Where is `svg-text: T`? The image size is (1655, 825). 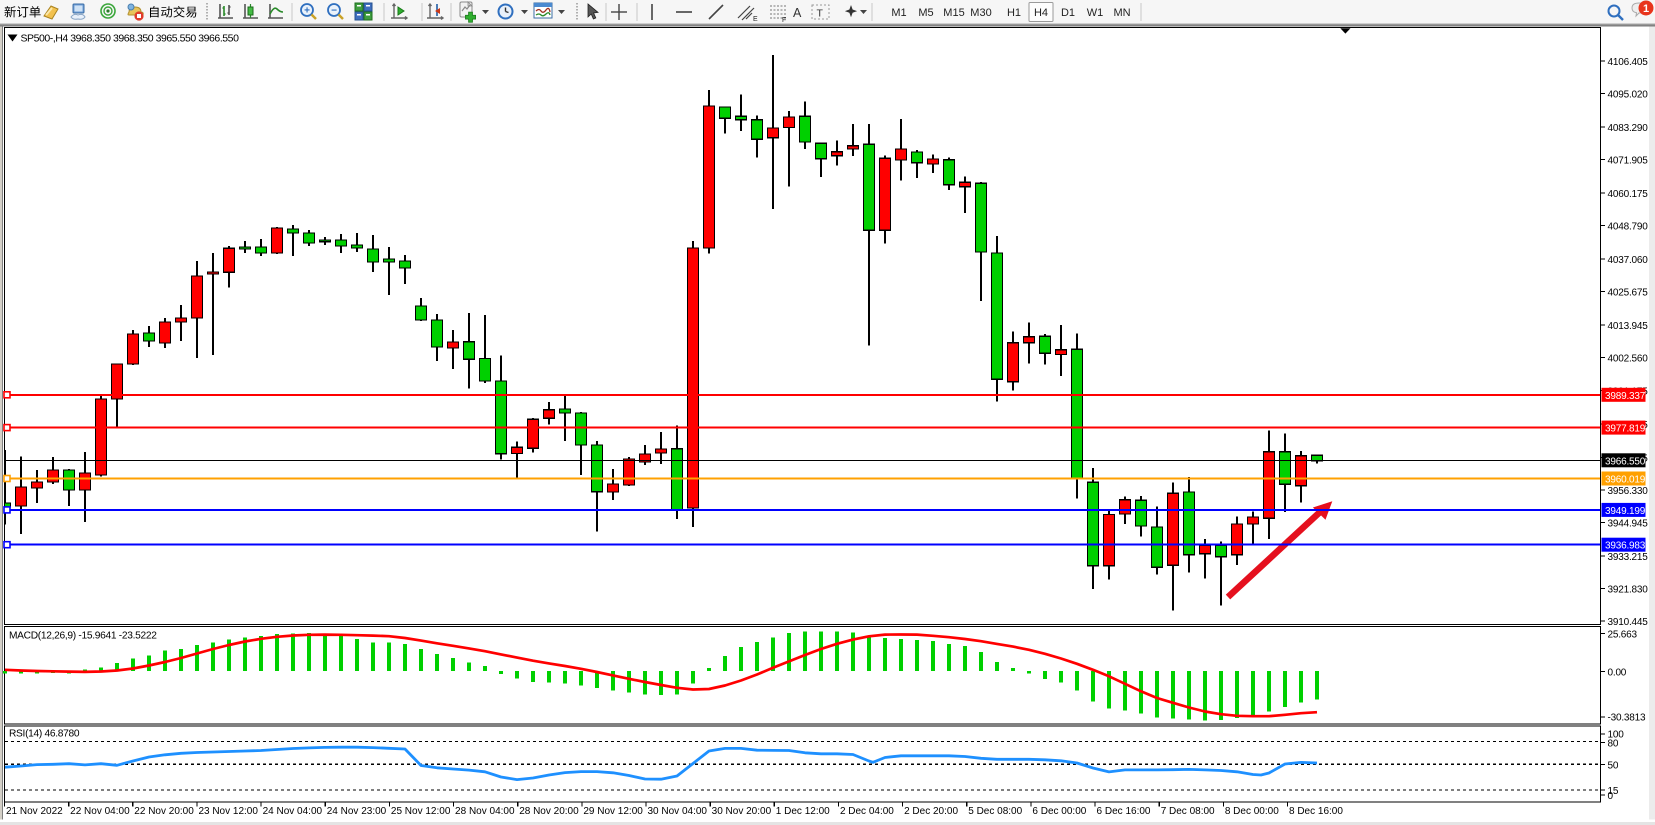
svg-text: T is located at coordinates (820, 14).